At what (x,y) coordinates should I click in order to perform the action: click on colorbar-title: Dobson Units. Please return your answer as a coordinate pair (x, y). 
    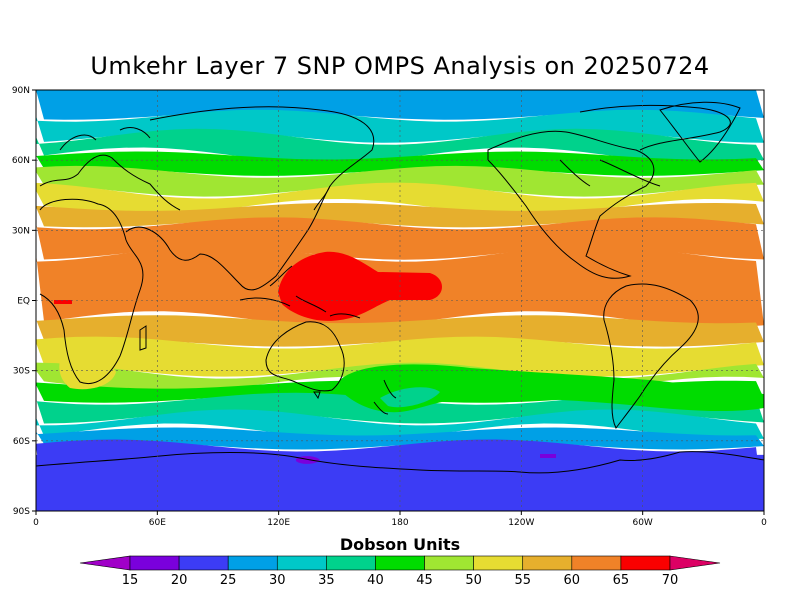
    Looking at the image, I should click on (400, 544).